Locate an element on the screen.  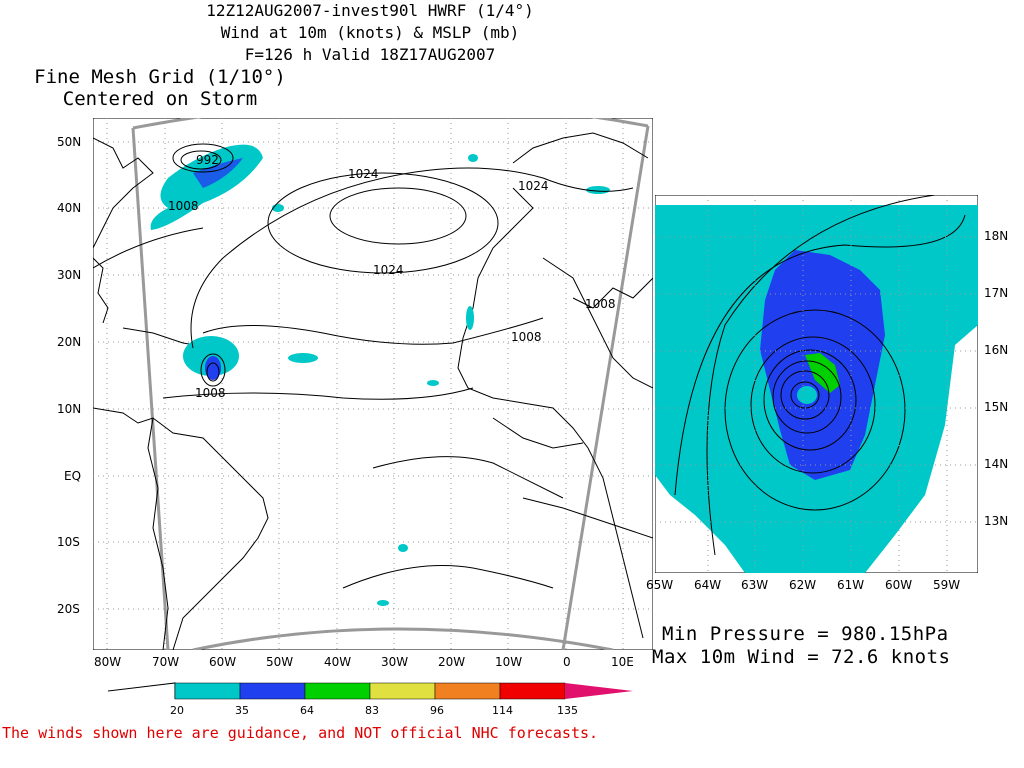
lat-label: 20S is located at coordinates (68, 609).